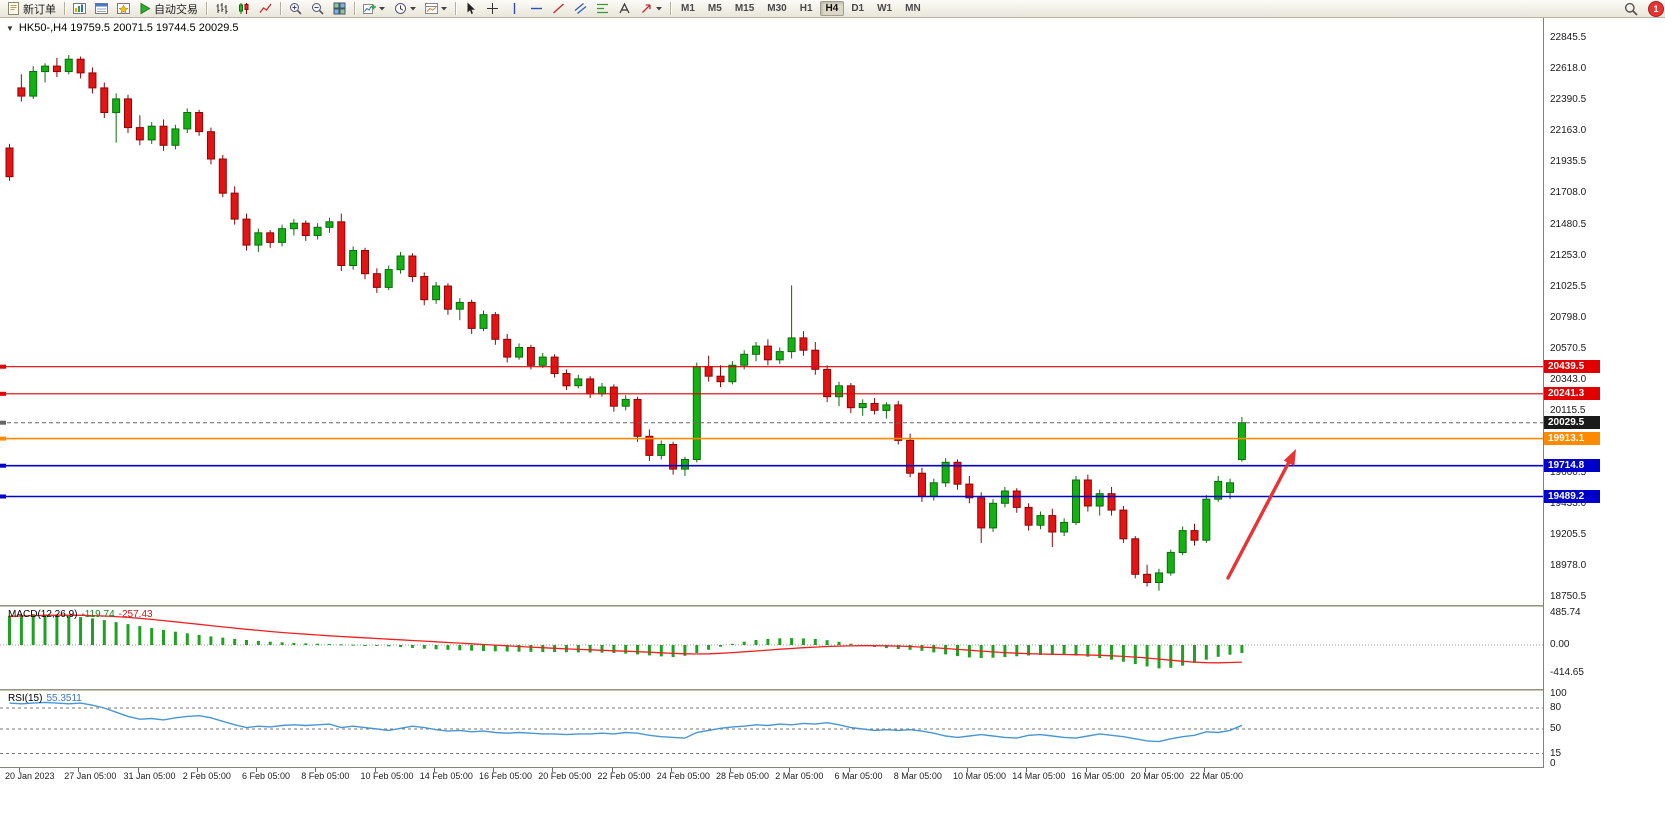 Image resolution: width=1665 pixels, height=839 pixels. Describe the element at coordinates (1560, 644) in the screenshot. I see `macd-axis-label: 0.00` at that location.